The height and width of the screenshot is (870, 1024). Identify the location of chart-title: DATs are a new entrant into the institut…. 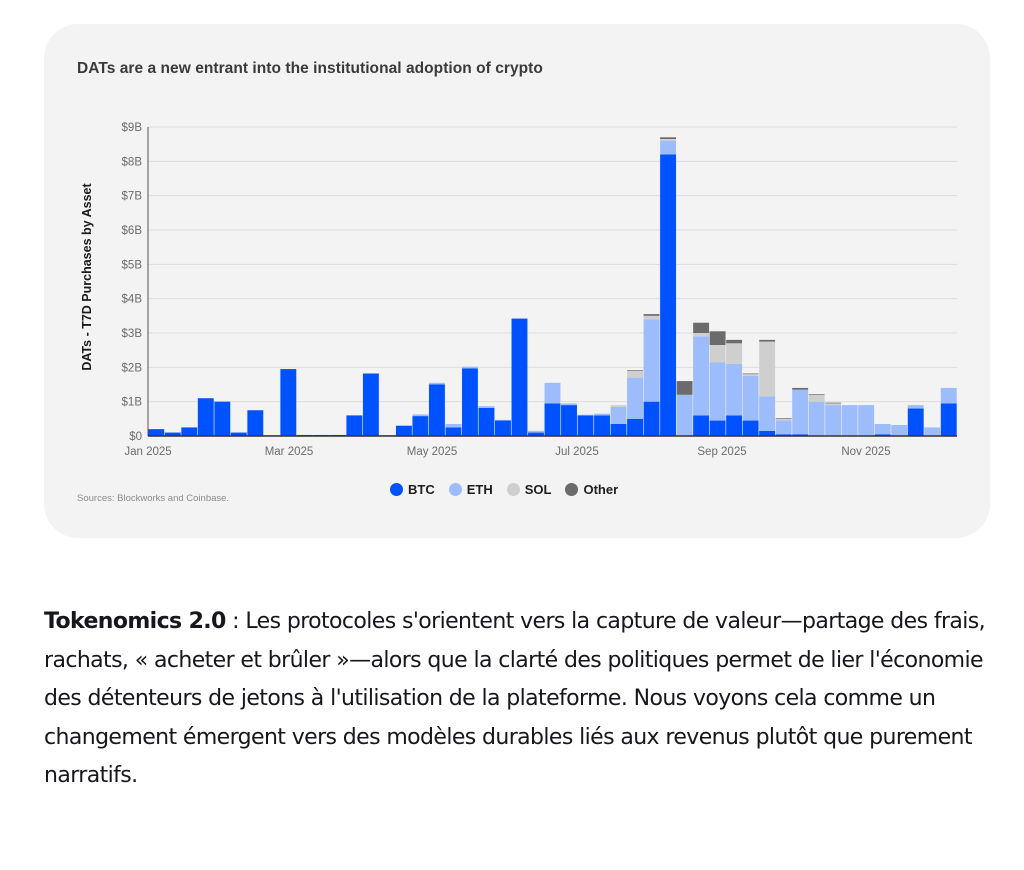
(310, 68).